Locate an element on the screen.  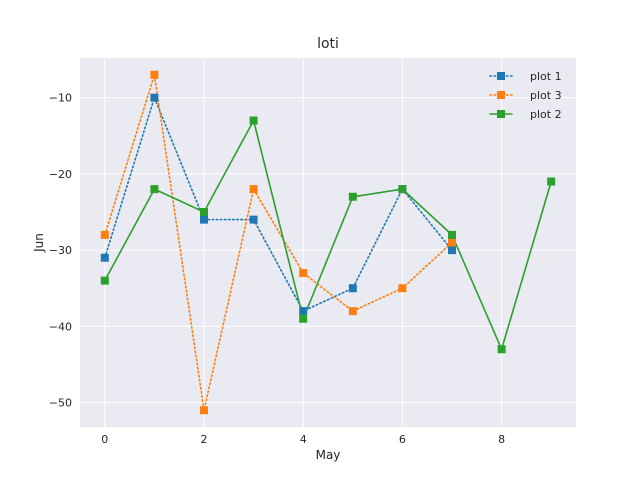
y-tick-label: −40 is located at coordinates (60, 326).